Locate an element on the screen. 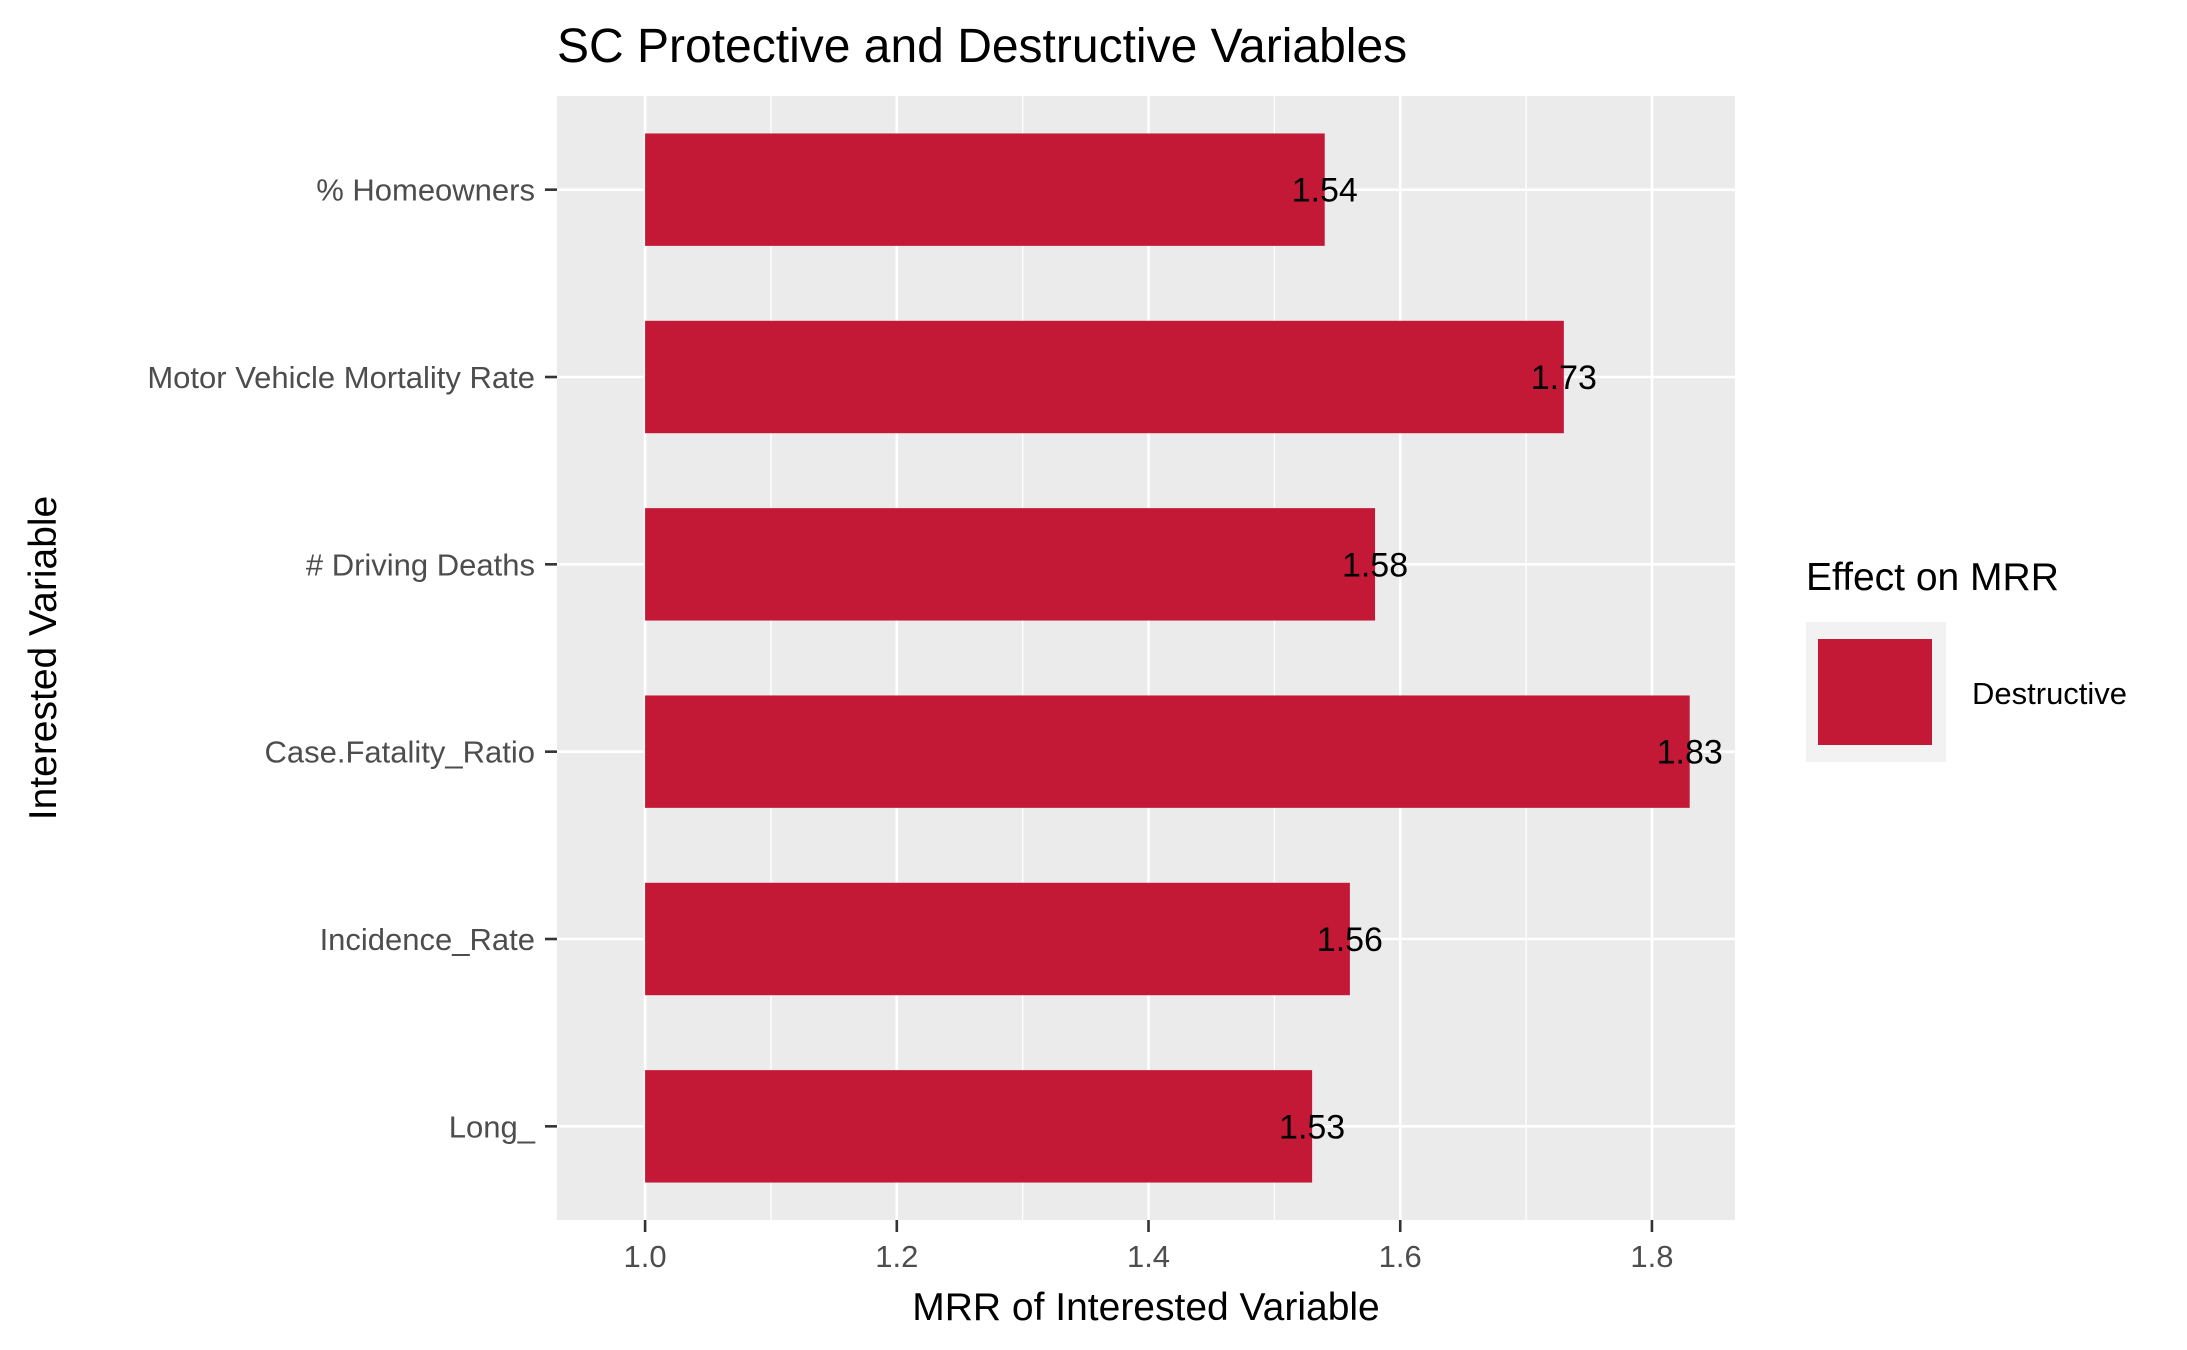 This screenshot has width=2187, height=1350. x-tick-label: 1.2 is located at coordinates (896, 1256).